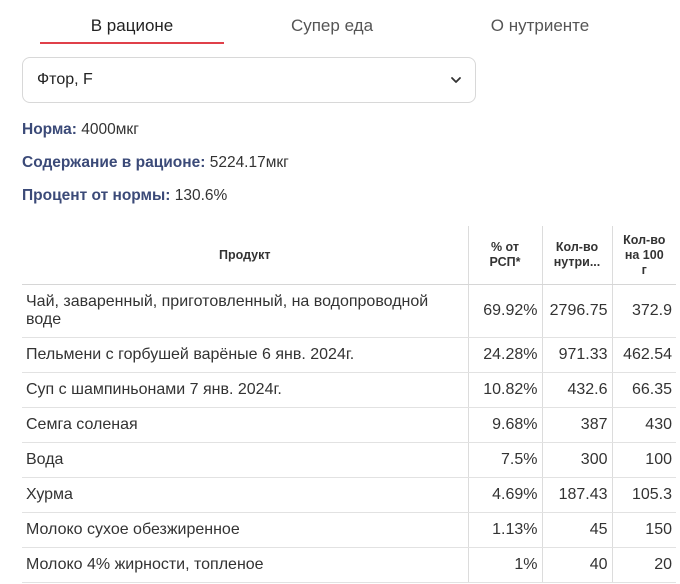 This screenshot has height=584, width=680. What do you see at coordinates (504, 565) in the screenshot?
I see `row-percent: 1%` at bounding box center [504, 565].